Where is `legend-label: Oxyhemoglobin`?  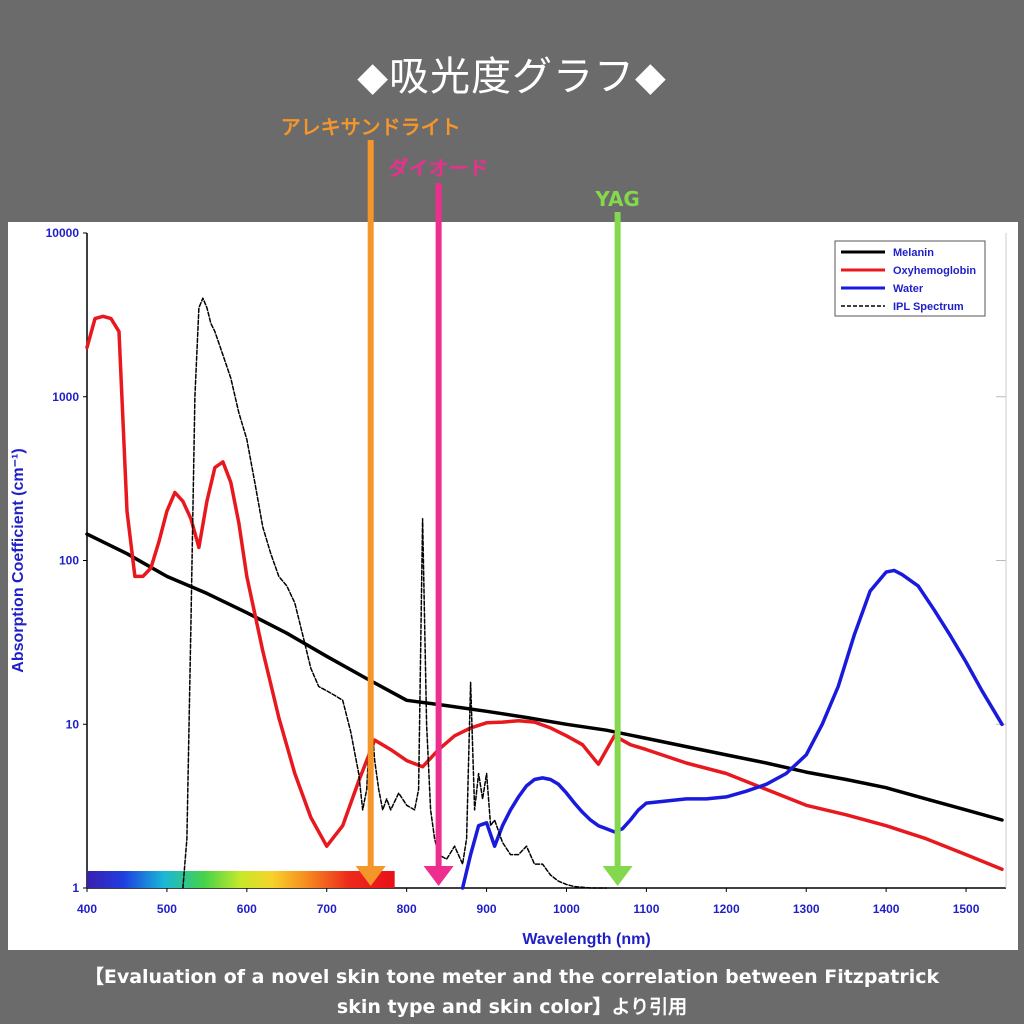 legend-label: Oxyhemoglobin is located at coordinates (934, 271).